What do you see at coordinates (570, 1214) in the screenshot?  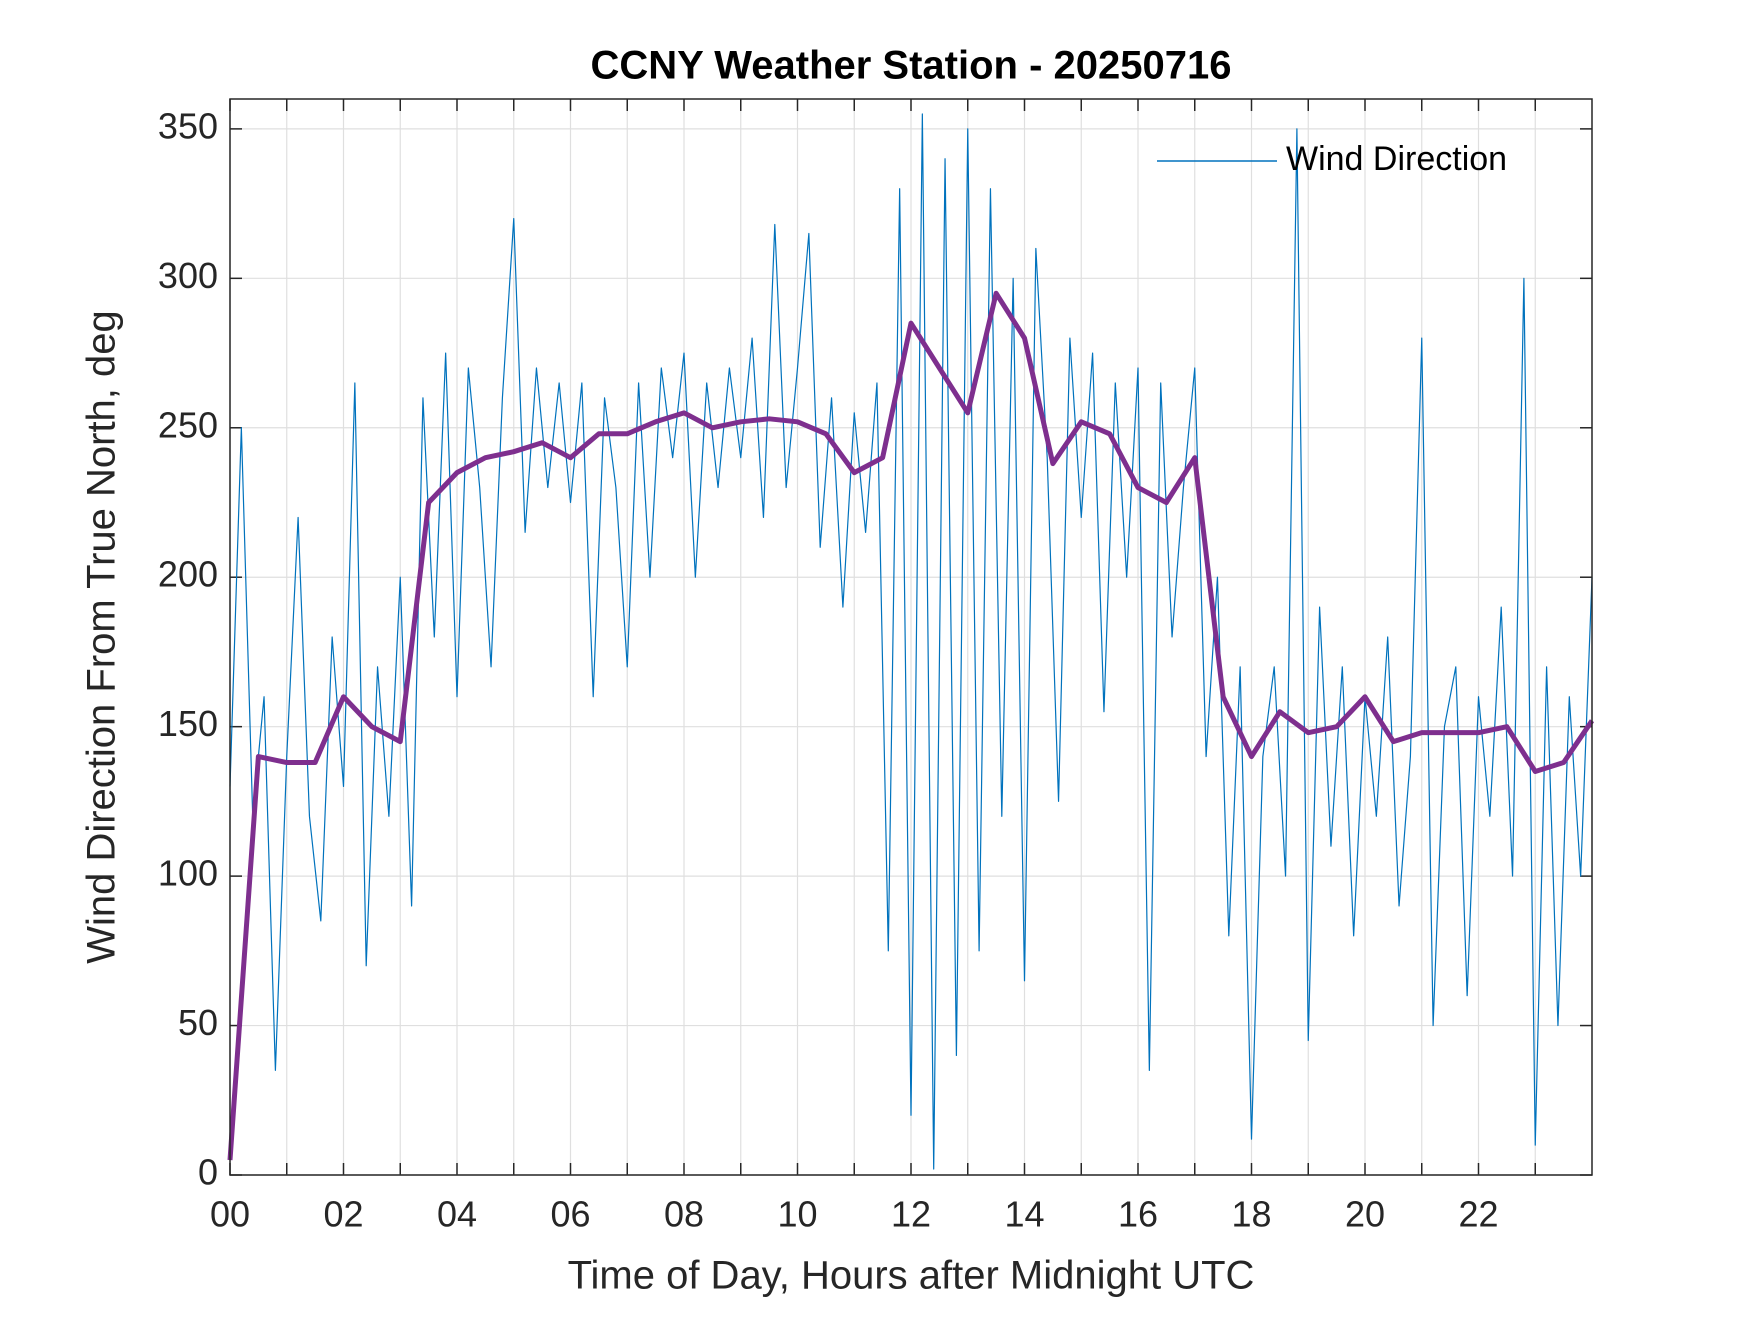 I see `x-tick-label: 06` at bounding box center [570, 1214].